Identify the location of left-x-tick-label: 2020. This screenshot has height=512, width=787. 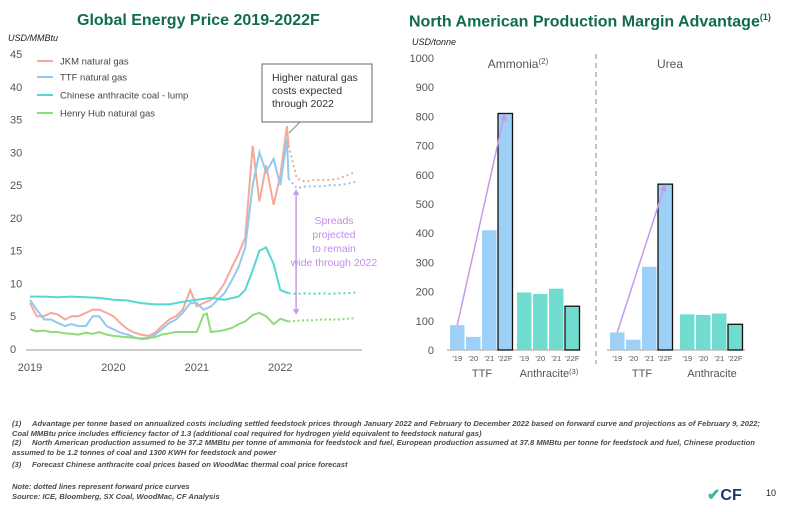
(113, 368).